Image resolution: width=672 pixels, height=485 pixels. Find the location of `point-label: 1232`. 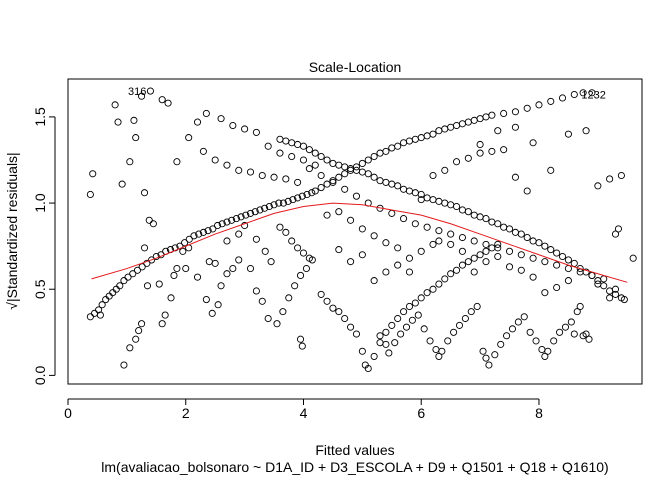

point-label: 1232 is located at coordinates (593, 96).